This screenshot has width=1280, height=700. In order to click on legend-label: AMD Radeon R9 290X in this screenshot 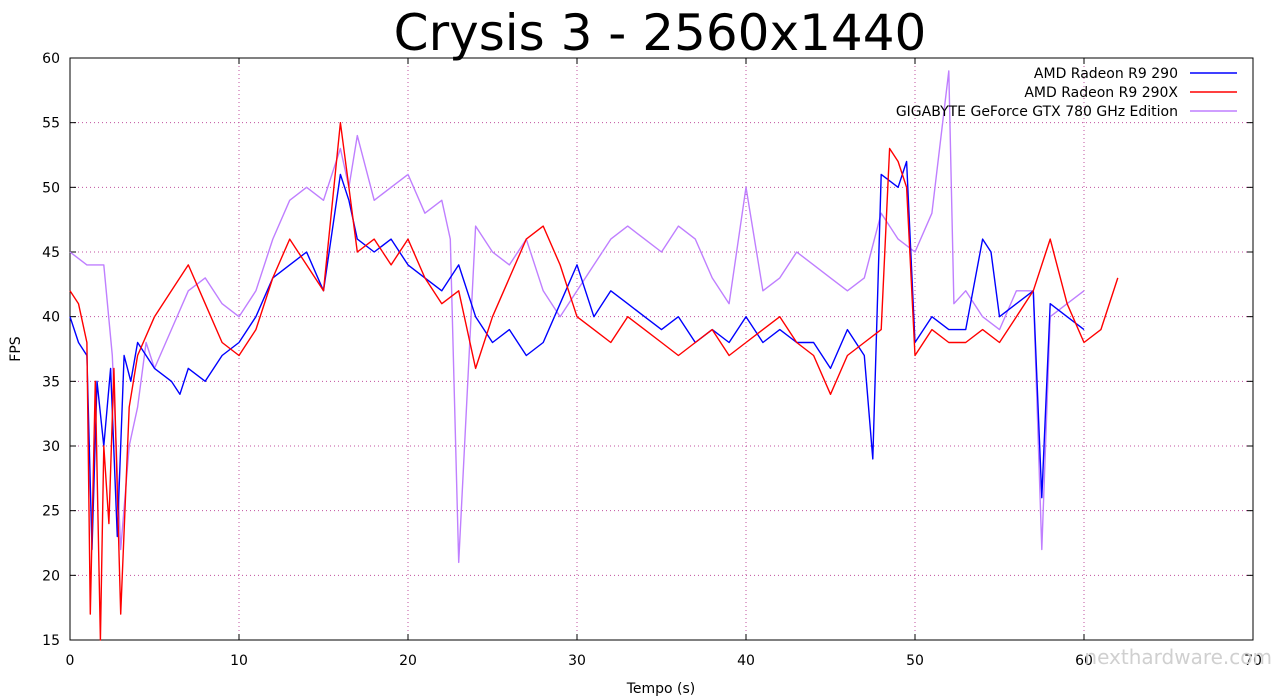, I will do `click(1101, 93)`.